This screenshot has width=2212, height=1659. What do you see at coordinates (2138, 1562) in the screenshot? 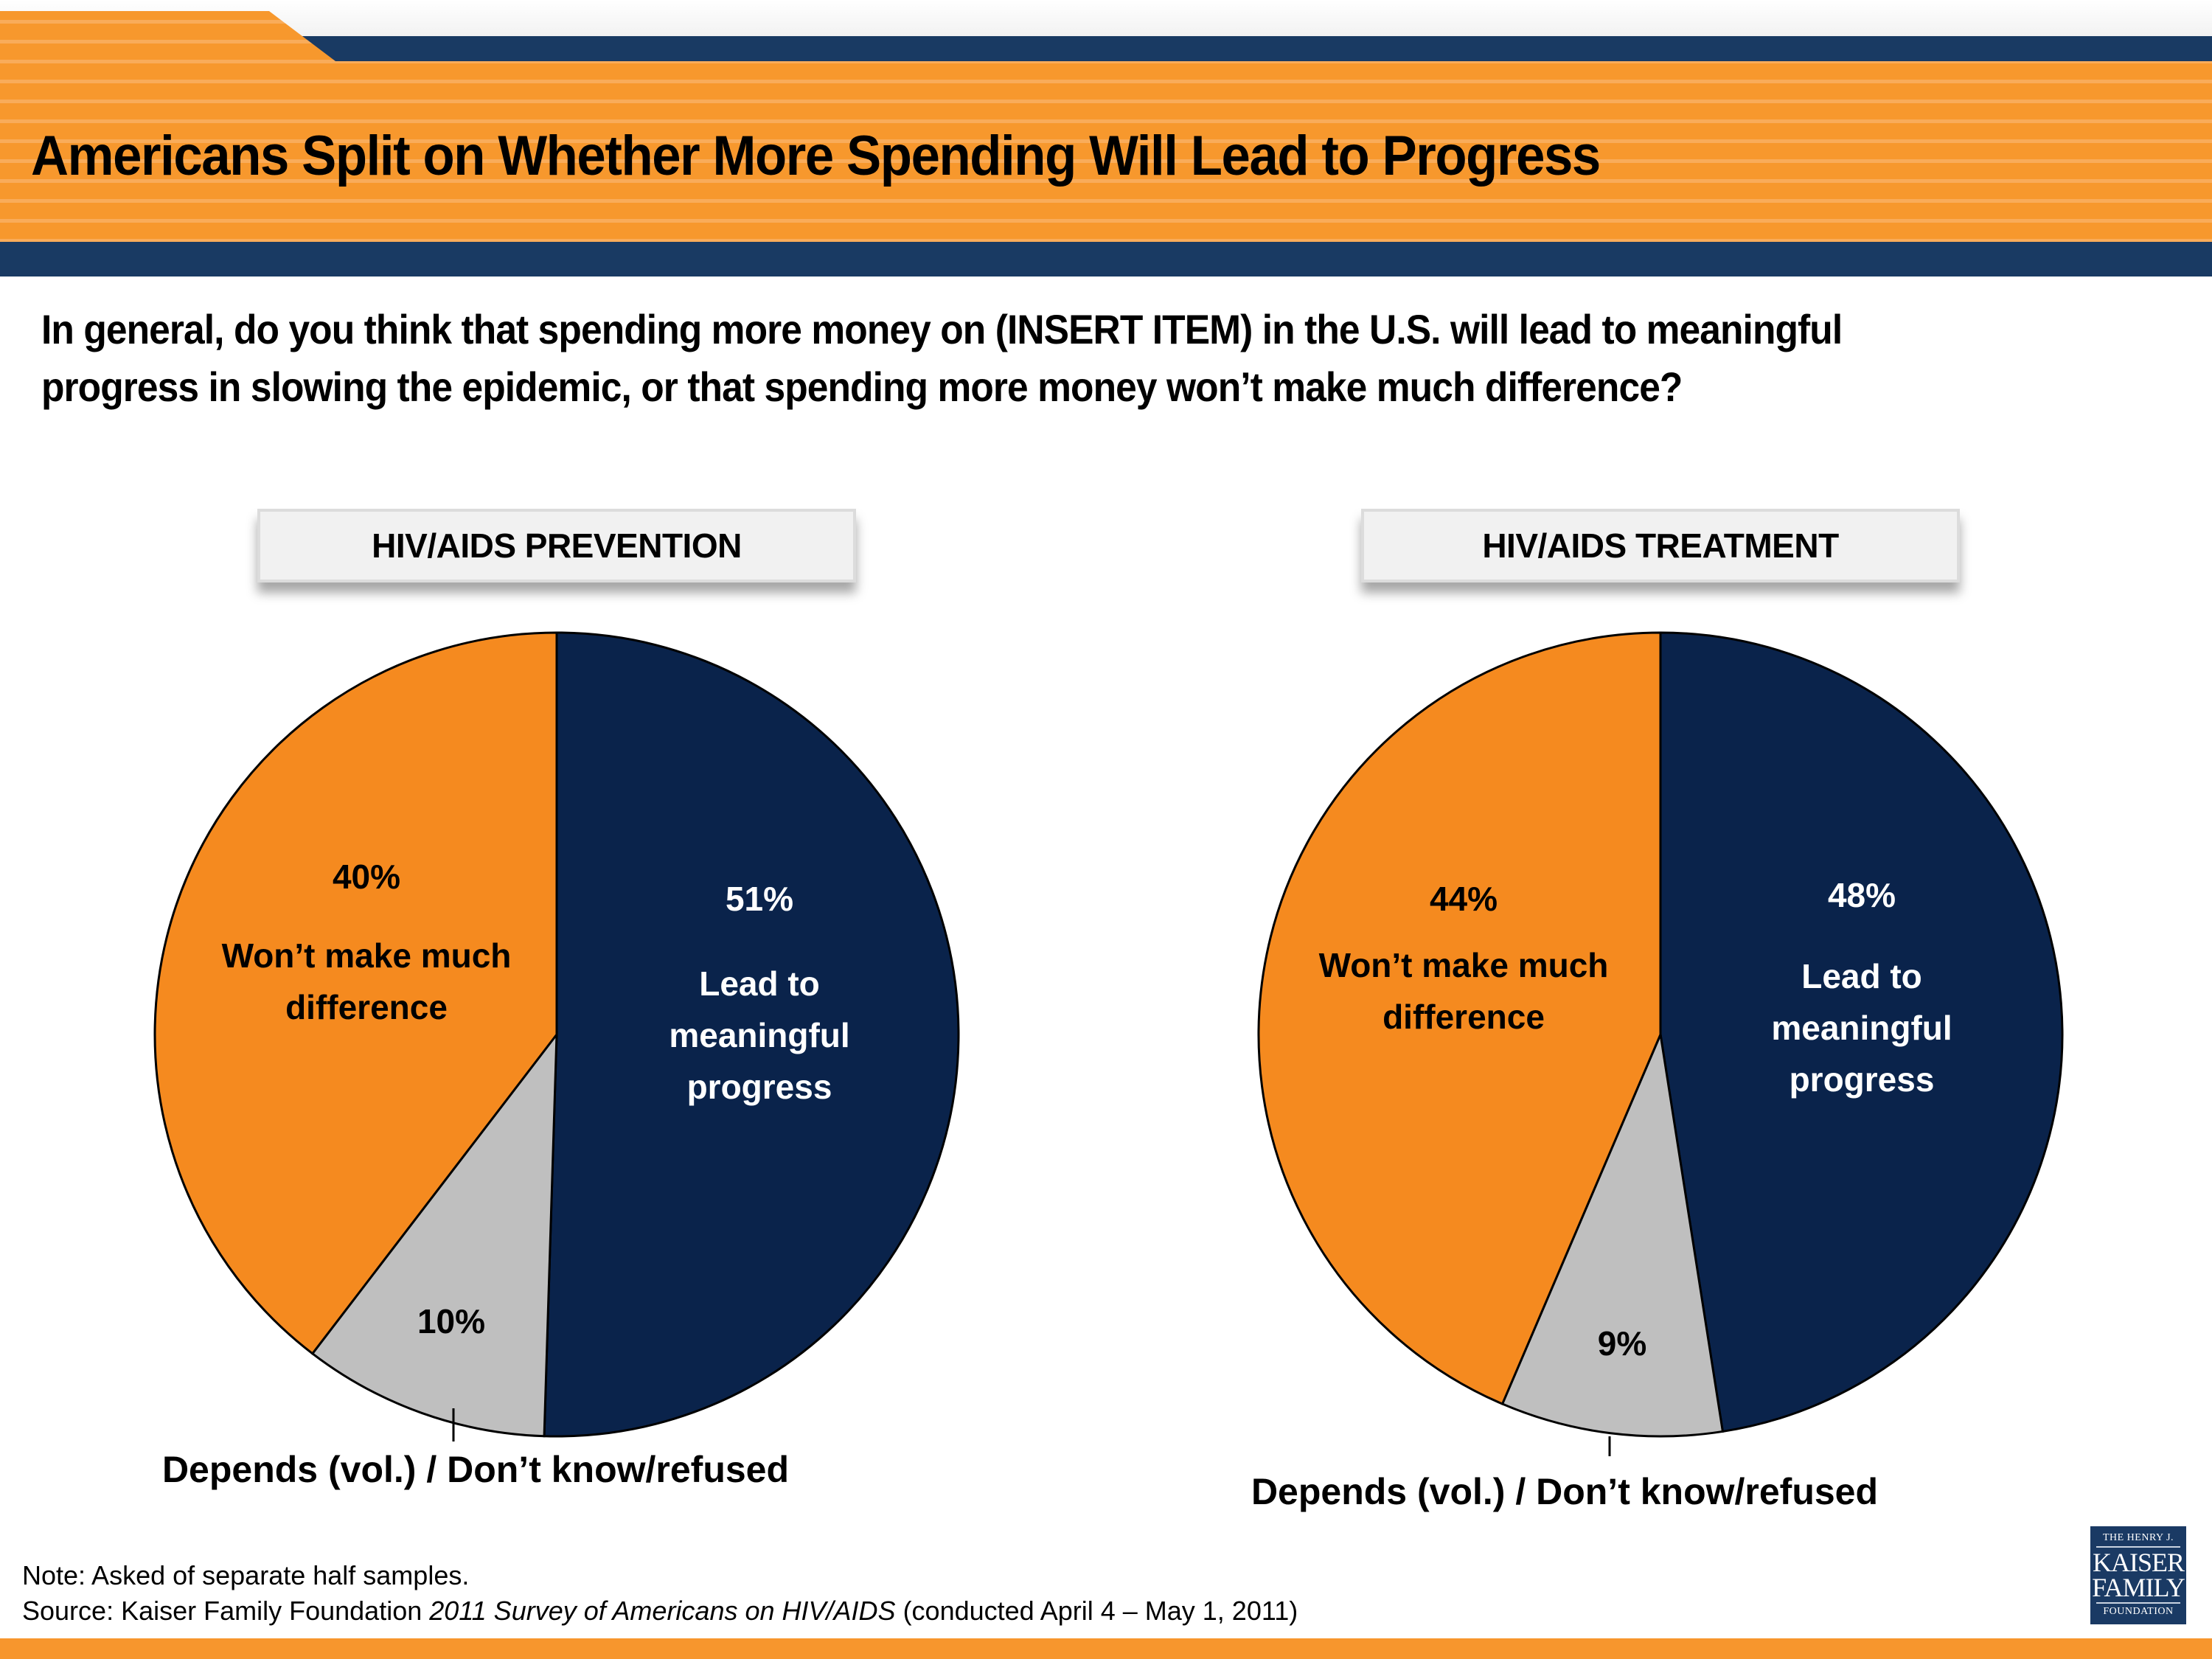
I see `logo-line-2: KAISER` at bounding box center [2138, 1562].